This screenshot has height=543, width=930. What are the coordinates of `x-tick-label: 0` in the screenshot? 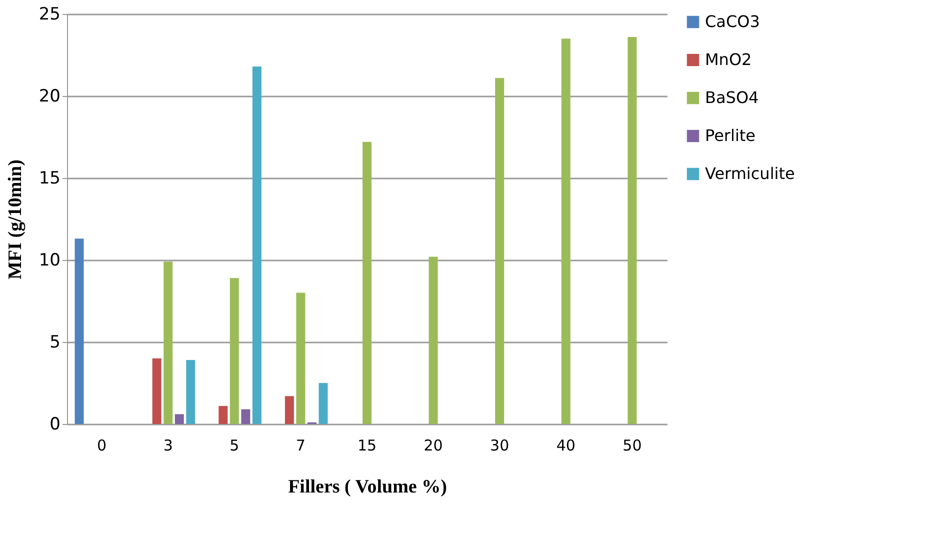 It's located at (102, 445).